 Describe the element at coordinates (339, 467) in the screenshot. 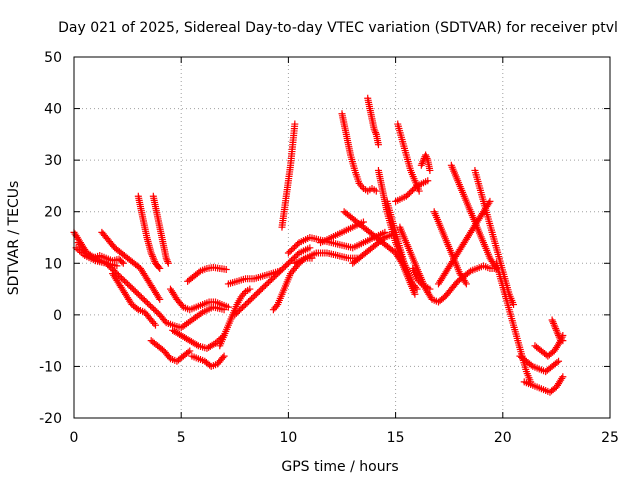

I see `x-axis-label: GPS time / hours` at that location.